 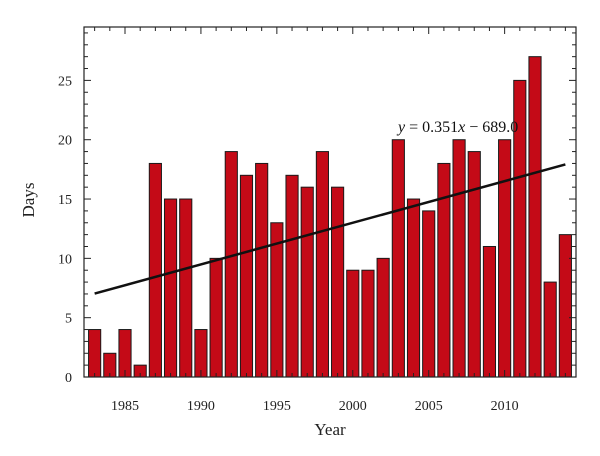 What do you see at coordinates (459, 258) in the screenshot?
I see `bar-2007` at bounding box center [459, 258].